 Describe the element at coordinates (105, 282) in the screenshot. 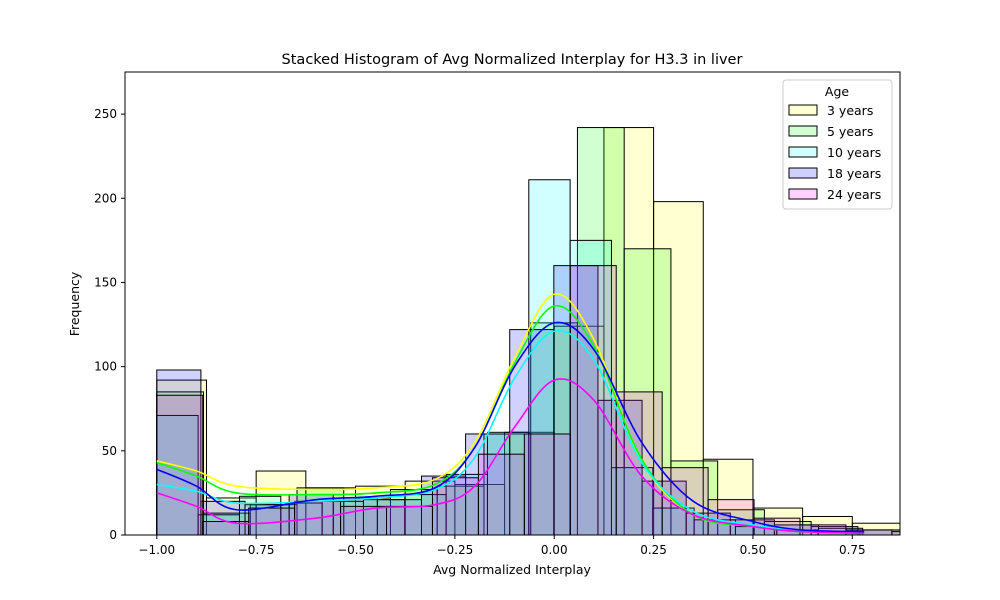

I see `y-tick-label-3: 150` at that location.